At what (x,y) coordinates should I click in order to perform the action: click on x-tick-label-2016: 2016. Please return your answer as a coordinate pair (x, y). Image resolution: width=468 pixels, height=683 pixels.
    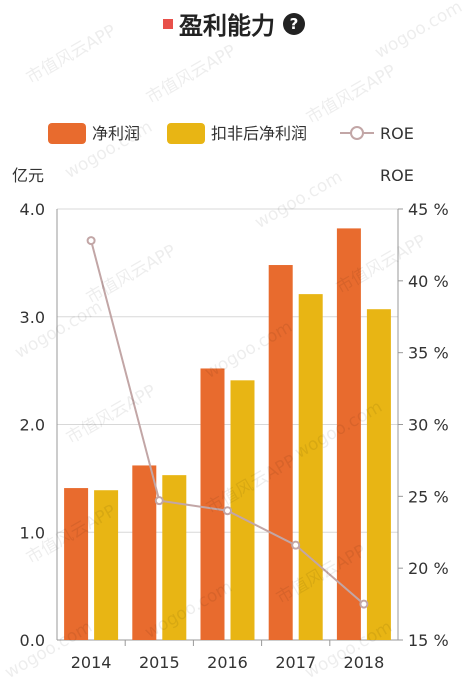
    Looking at the image, I should click on (227, 662).